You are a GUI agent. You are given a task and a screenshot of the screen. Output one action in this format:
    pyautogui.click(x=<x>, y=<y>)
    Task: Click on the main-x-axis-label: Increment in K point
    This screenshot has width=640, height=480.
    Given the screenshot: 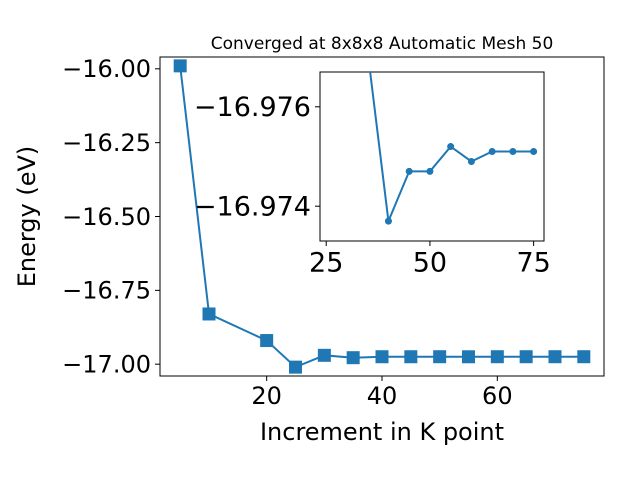 What is the action you would take?
    pyautogui.click(x=382, y=432)
    